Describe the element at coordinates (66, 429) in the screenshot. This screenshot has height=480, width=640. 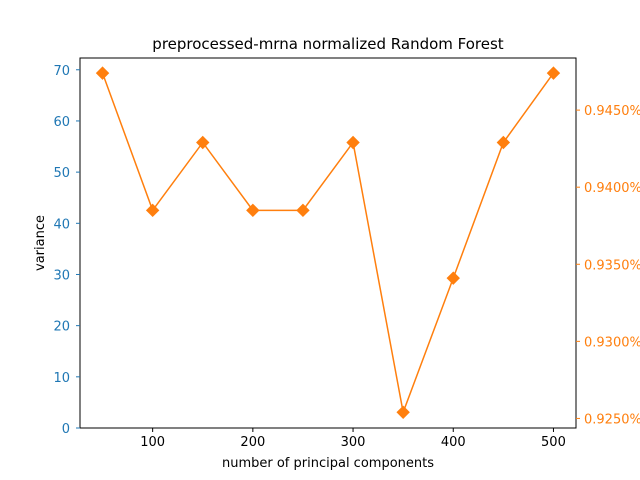
I see `y-tick-label: 0` at that location.